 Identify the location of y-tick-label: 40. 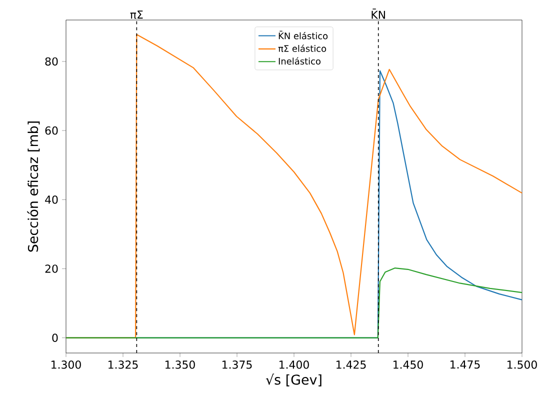
(51, 199).